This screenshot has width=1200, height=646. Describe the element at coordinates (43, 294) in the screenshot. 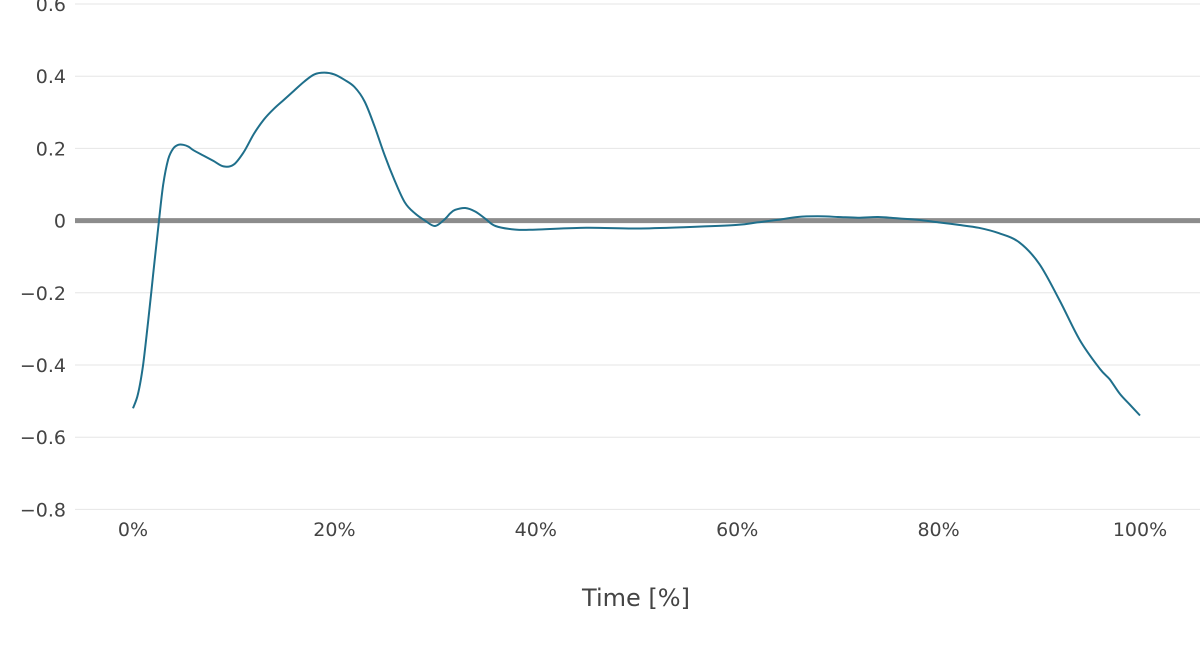

I see `y-tick-label: −0.2` at that location.